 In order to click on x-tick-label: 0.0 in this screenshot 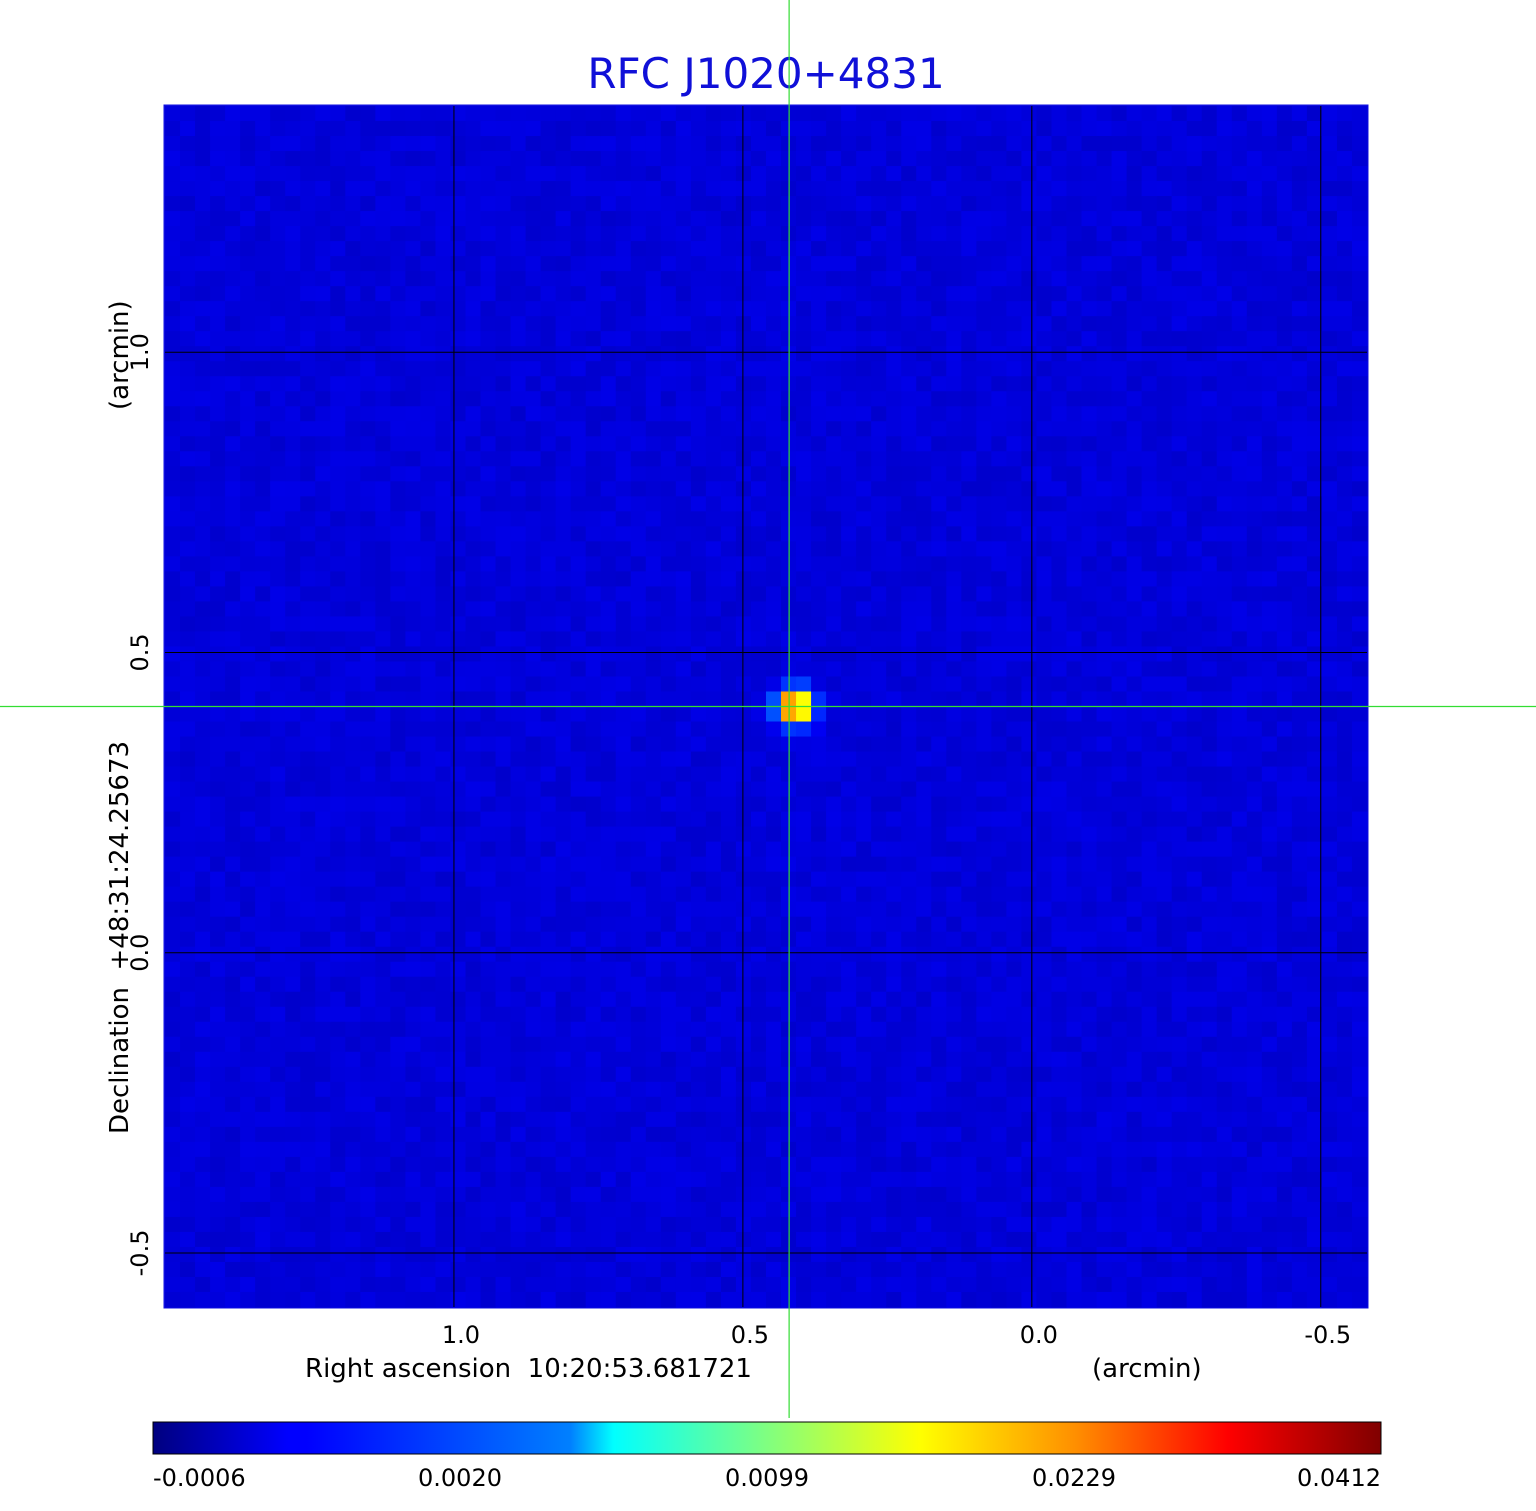, I will do `click(1039, 1335)`.